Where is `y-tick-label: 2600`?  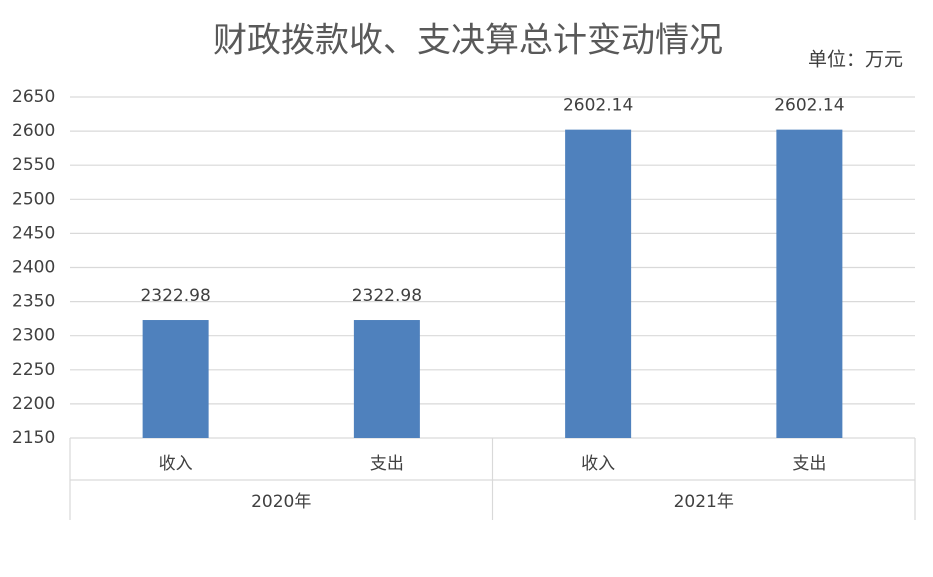
y-tick-label: 2600 is located at coordinates (33, 131).